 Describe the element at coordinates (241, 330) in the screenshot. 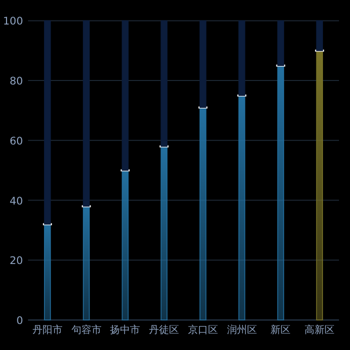

I see `x-tick-label: 润州区` at that location.